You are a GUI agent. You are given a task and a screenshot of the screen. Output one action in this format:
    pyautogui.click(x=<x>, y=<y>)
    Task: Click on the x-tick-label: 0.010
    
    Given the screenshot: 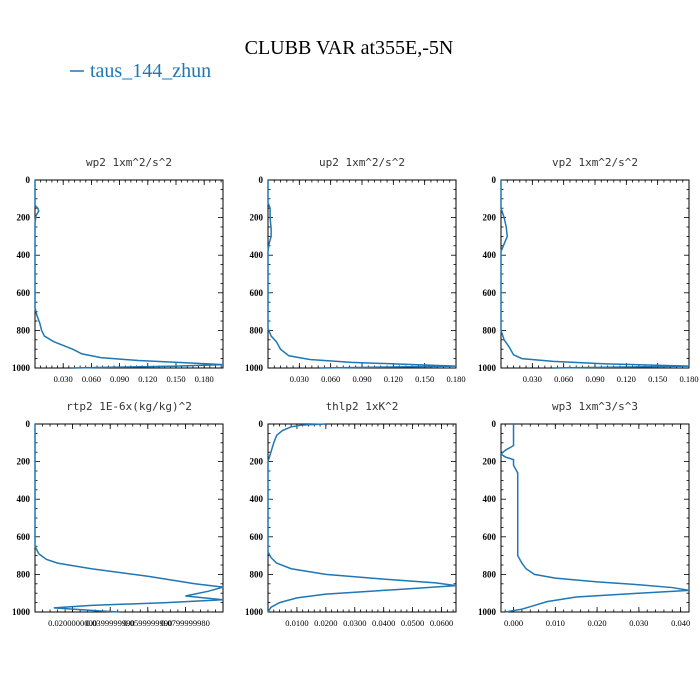 What is the action you would take?
    pyautogui.click(x=555, y=623)
    